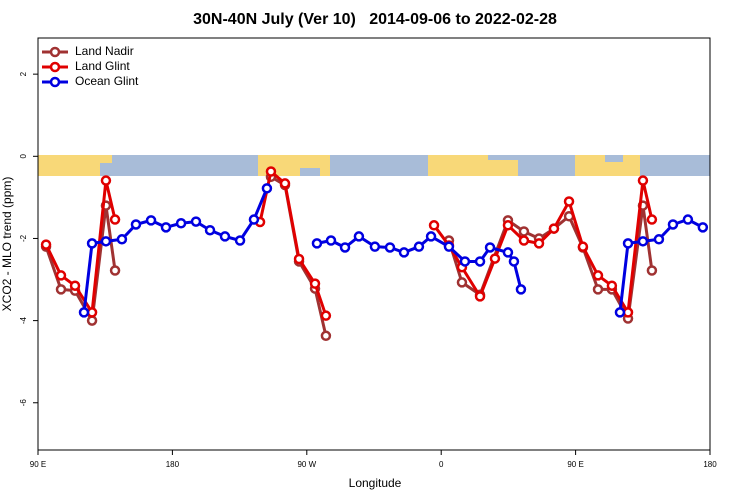  What do you see at coordinates (23, 403) in the screenshot?
I see `y-tick-label: -6` at bounding box center [23, 403].